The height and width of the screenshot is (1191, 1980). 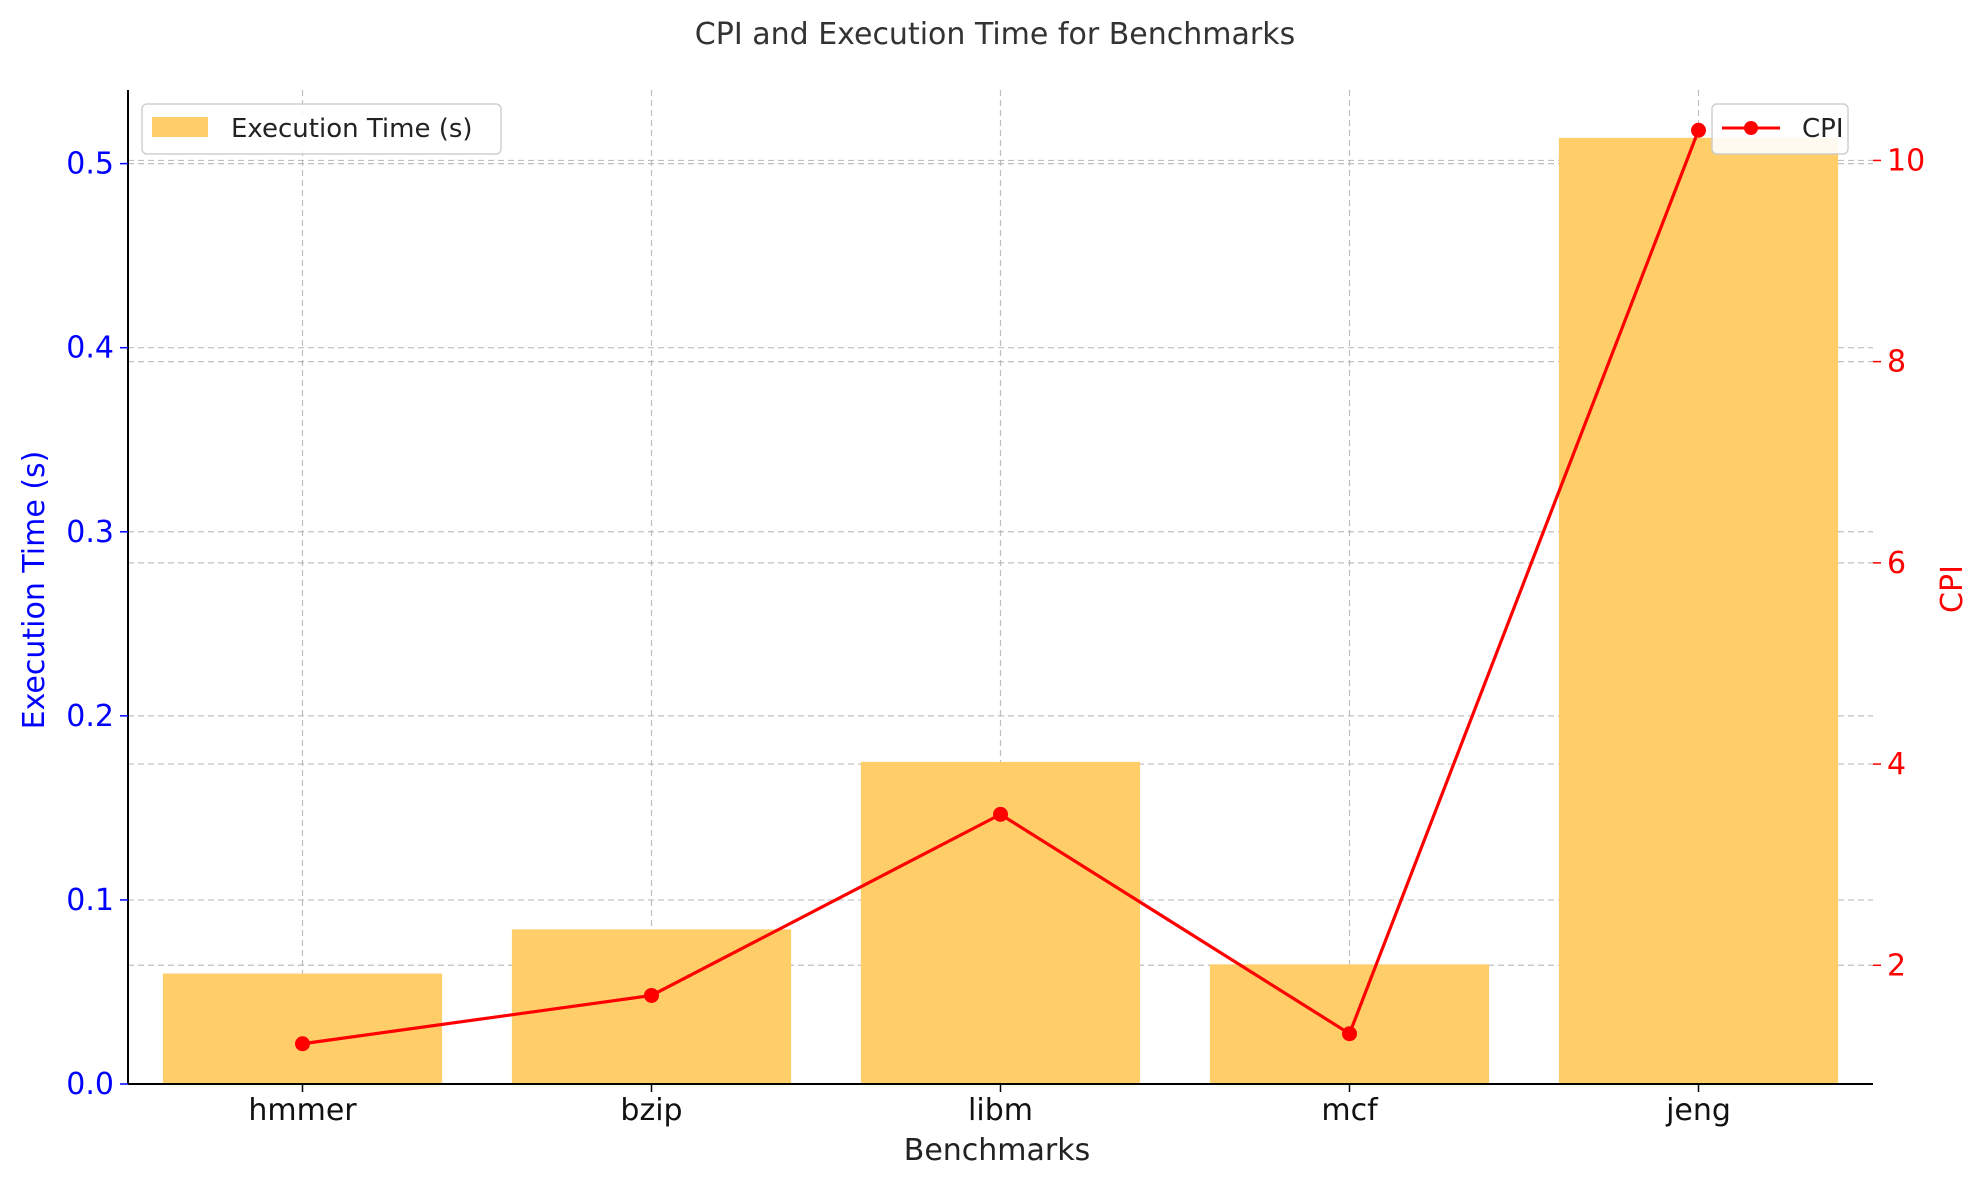 What do you see at coordinates (1698, 1110) in the screenshot?
I see `x-tick-label: jeng` at bounding box center [1698, 1110].